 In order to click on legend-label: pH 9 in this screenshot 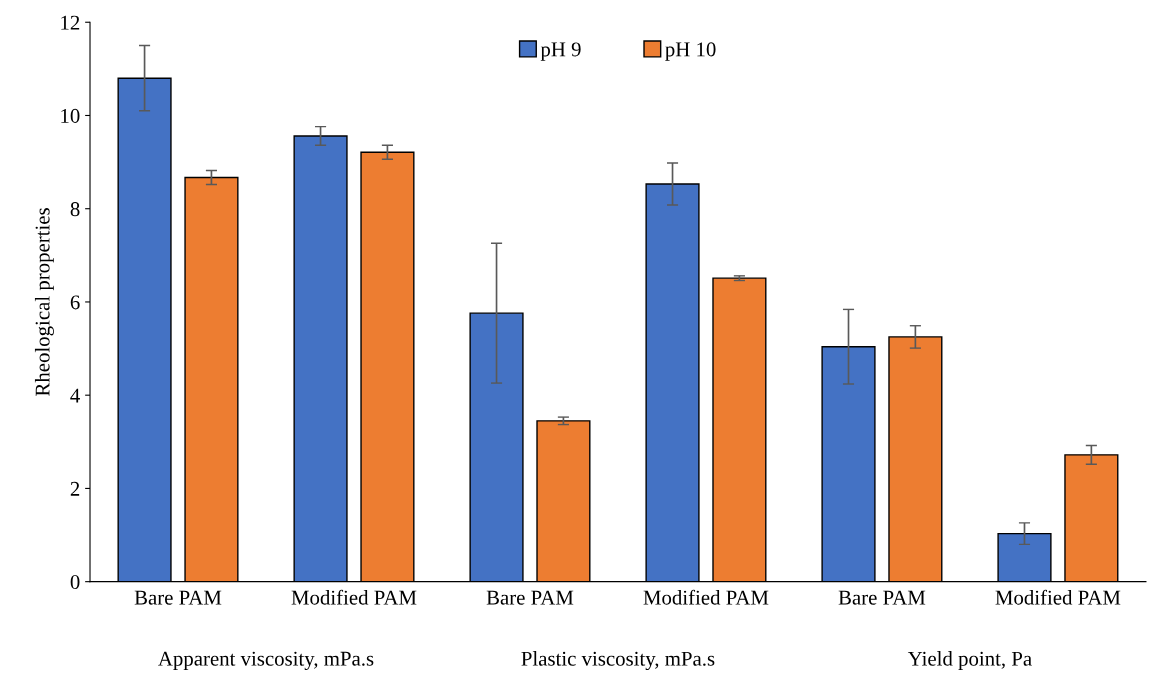, I will do `click(560, 51)`.